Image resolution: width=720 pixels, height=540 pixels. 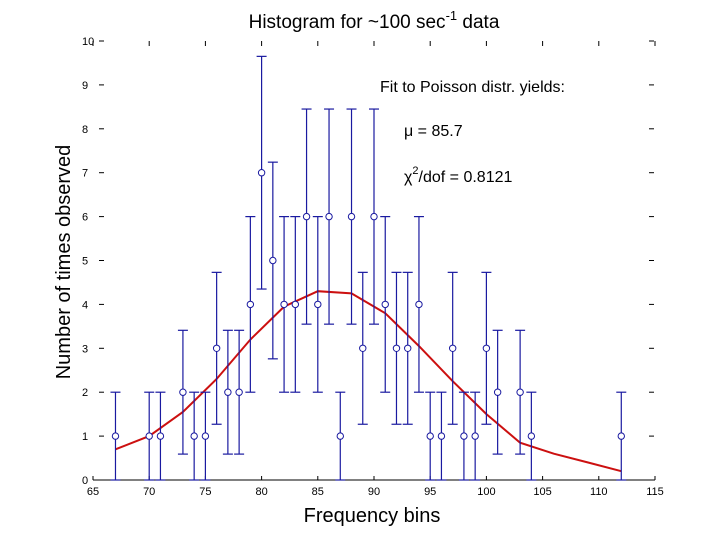 What do you see at coordinates (374, 492) in the screenshot?
I see `x-tick-label: 90` at bounding box center [374, 492].